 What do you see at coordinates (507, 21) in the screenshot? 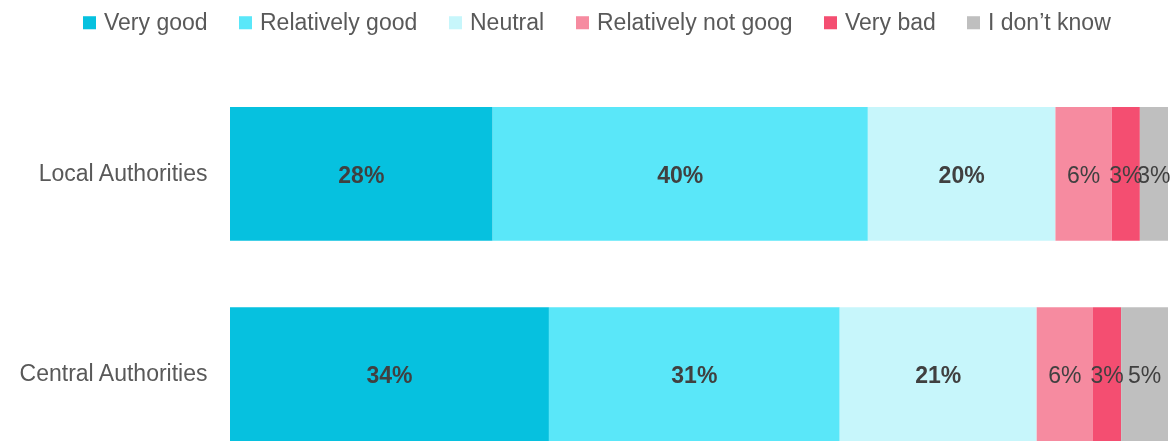
I see `legend-label: Neutral` at bounding box center [507, 21].